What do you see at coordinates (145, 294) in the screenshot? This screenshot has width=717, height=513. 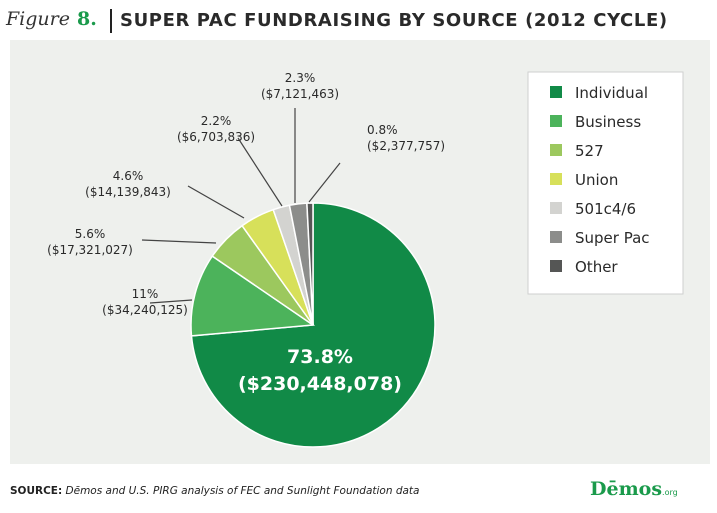 I see `data-label-percent-business: 11%` at bounding box center [145, 294].